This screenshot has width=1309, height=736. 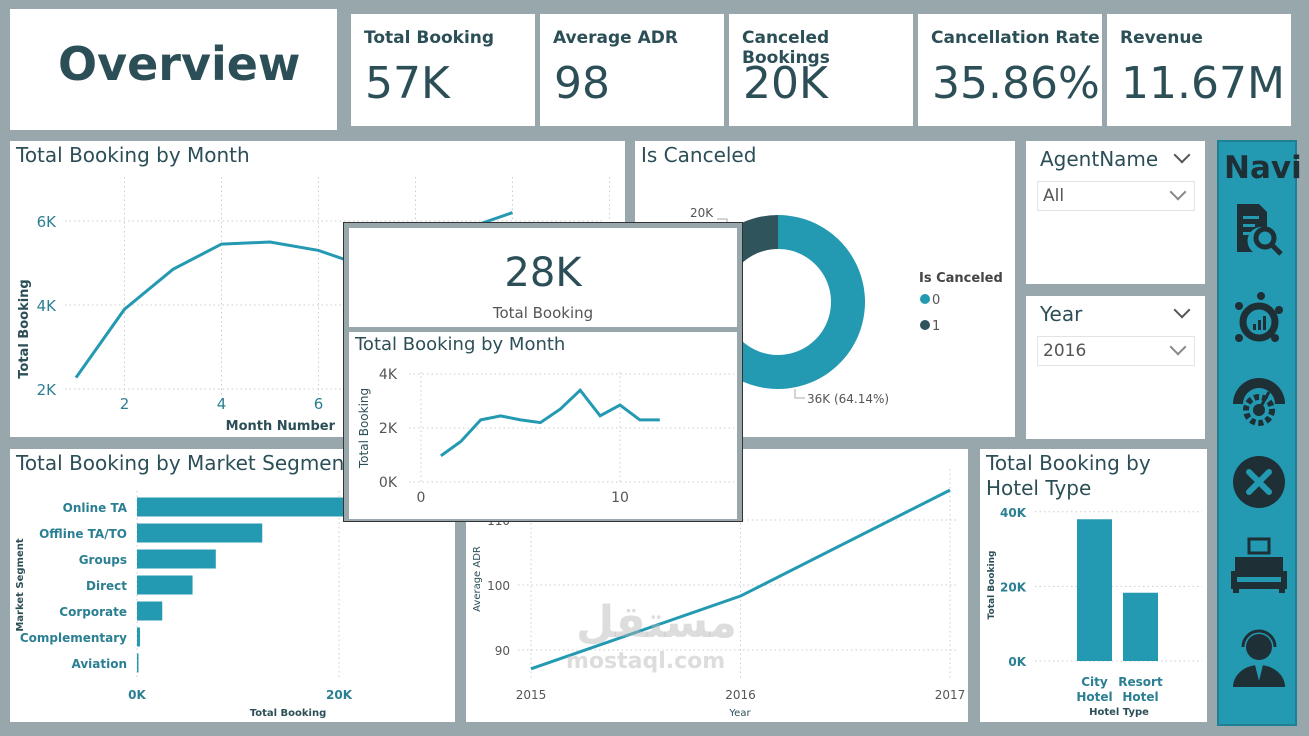 I want to click on support-agent-icon, so click(x=1259, y=657).